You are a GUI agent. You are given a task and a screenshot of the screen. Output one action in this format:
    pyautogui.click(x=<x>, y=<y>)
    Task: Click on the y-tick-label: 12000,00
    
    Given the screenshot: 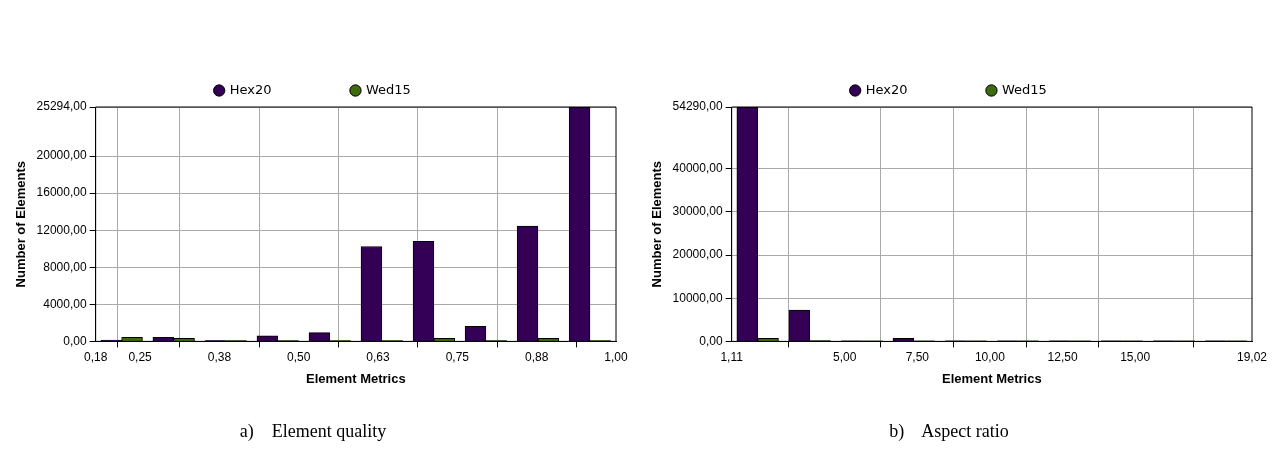 What is the action you would take?
    pyautogui.click(x=61, y=229)
    